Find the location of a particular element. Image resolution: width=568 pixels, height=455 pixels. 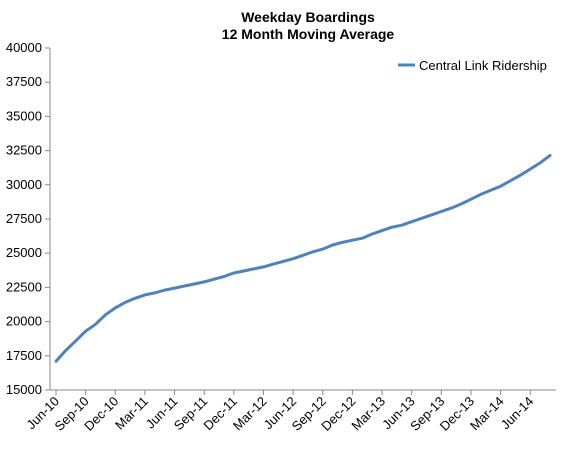

x-tick-label: Mar-14 is located at coordinates (487, 414).